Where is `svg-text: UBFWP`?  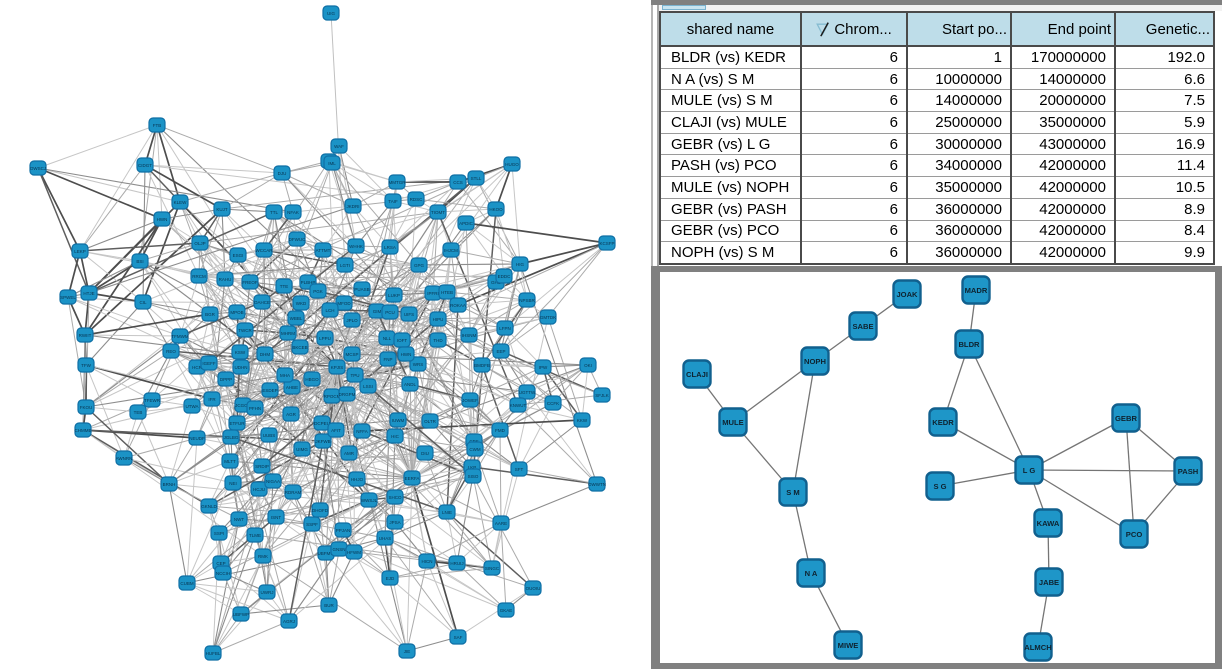
svg-text: UBFWP is located at coordinates (241, 614).